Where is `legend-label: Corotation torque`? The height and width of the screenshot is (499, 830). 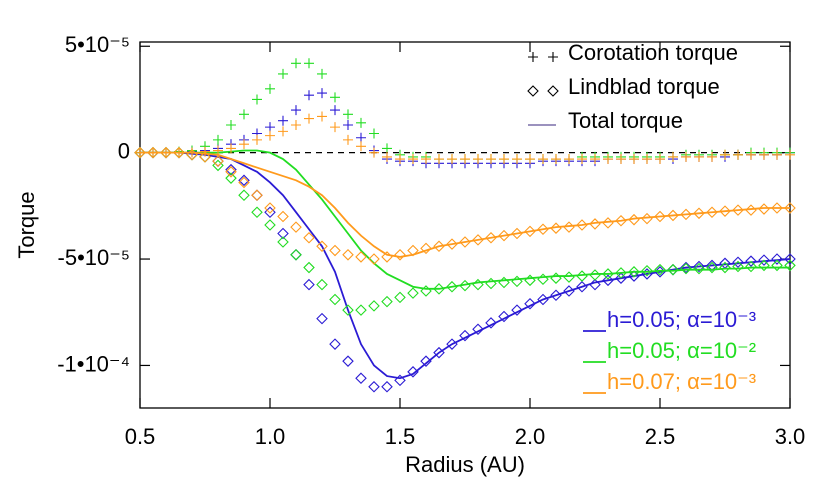
legend-label: Corotation torque is located at coordinates (653, 52).